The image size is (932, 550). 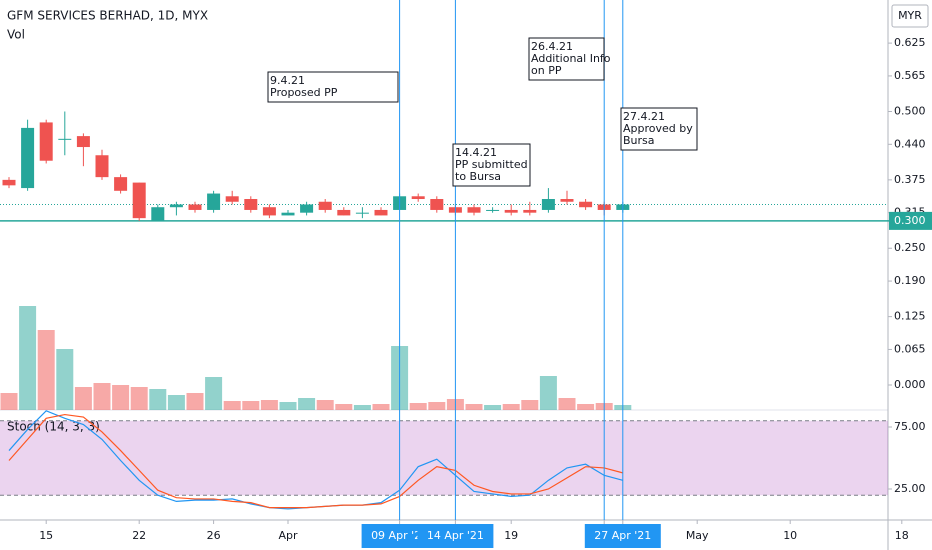 I want to click on x-tick-label: 10, so click(x=790, y=535).